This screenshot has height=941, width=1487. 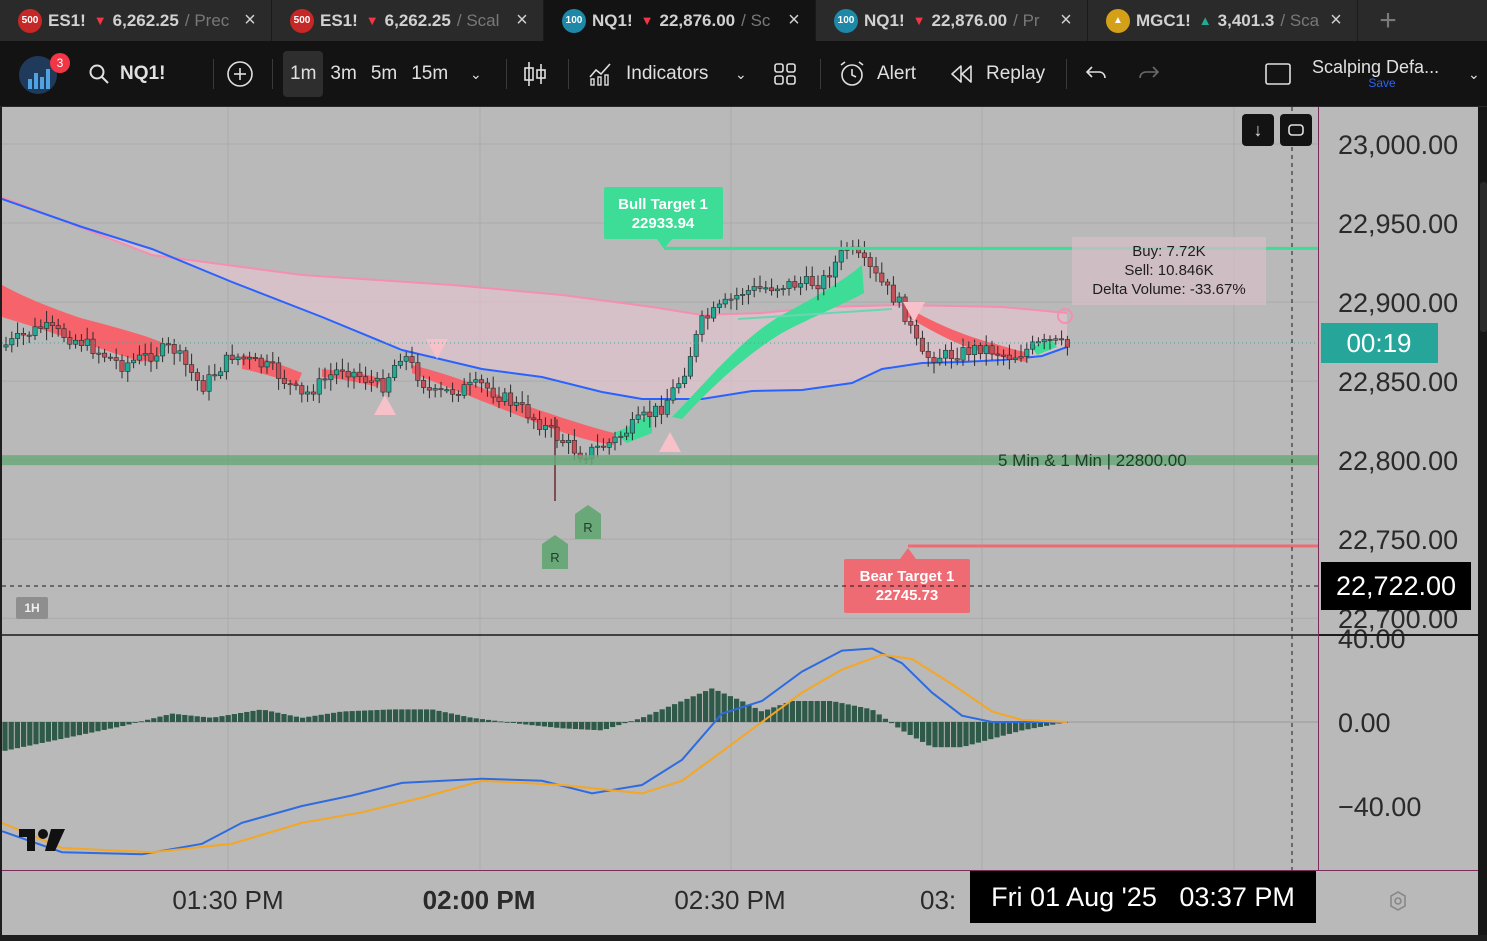 I want to click on compare-symbol-button, so click(x=240, y=74).